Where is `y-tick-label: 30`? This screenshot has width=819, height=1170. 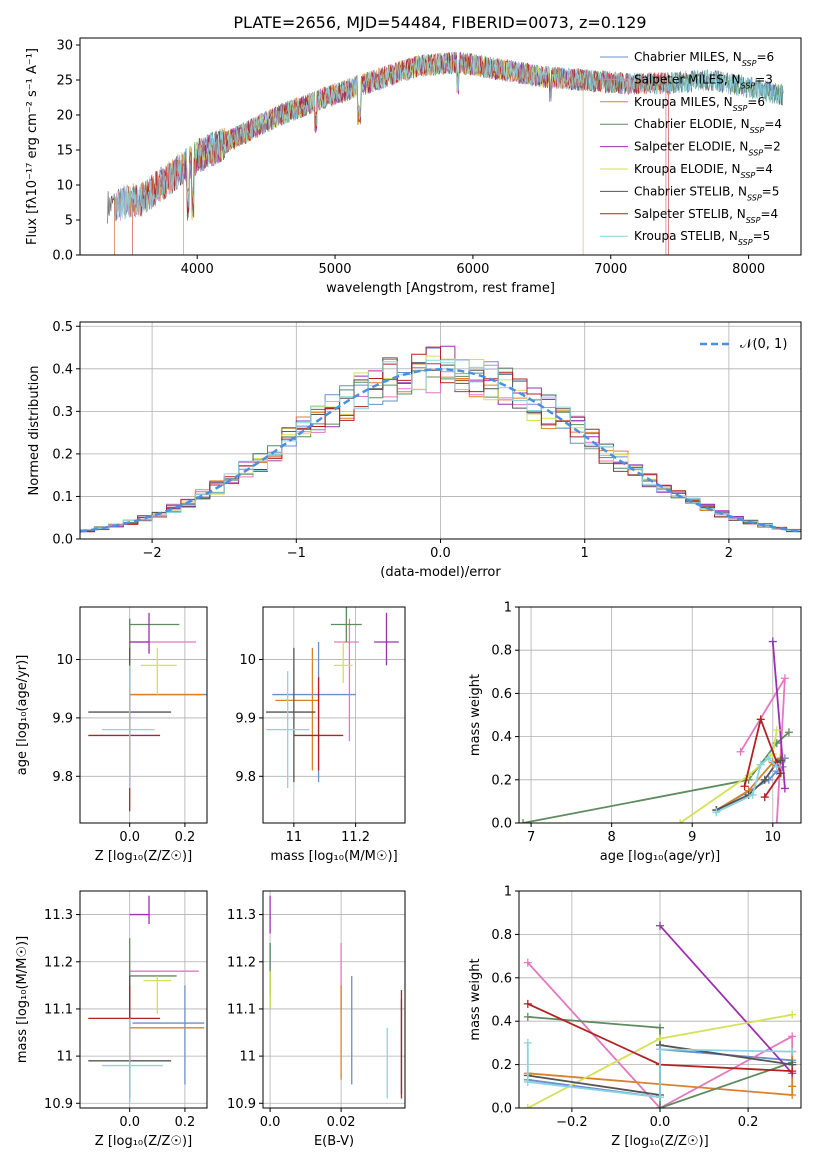 y-tick-label: 30 is located at coordinates (64, 46).